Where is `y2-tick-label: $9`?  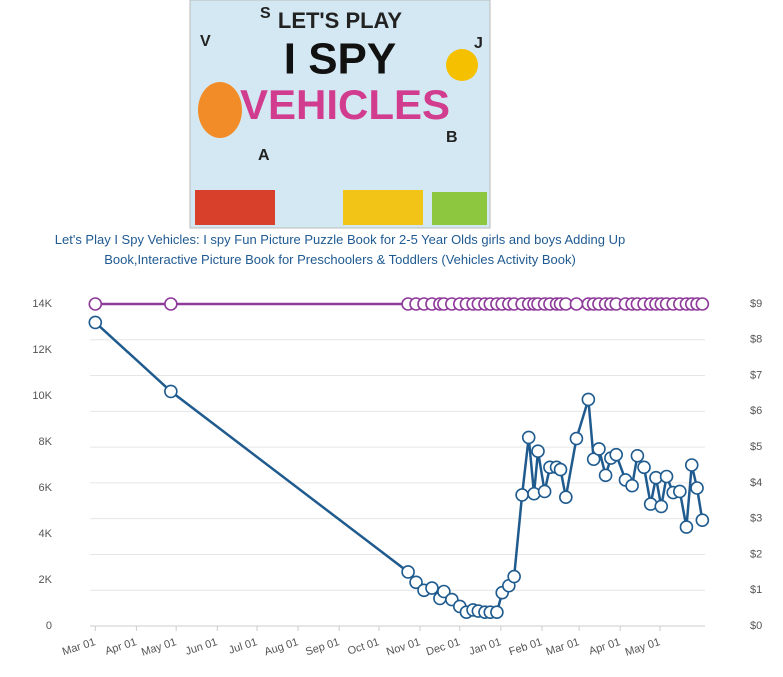 y2-tick-label: $9 is located at coordinates (756, 304).